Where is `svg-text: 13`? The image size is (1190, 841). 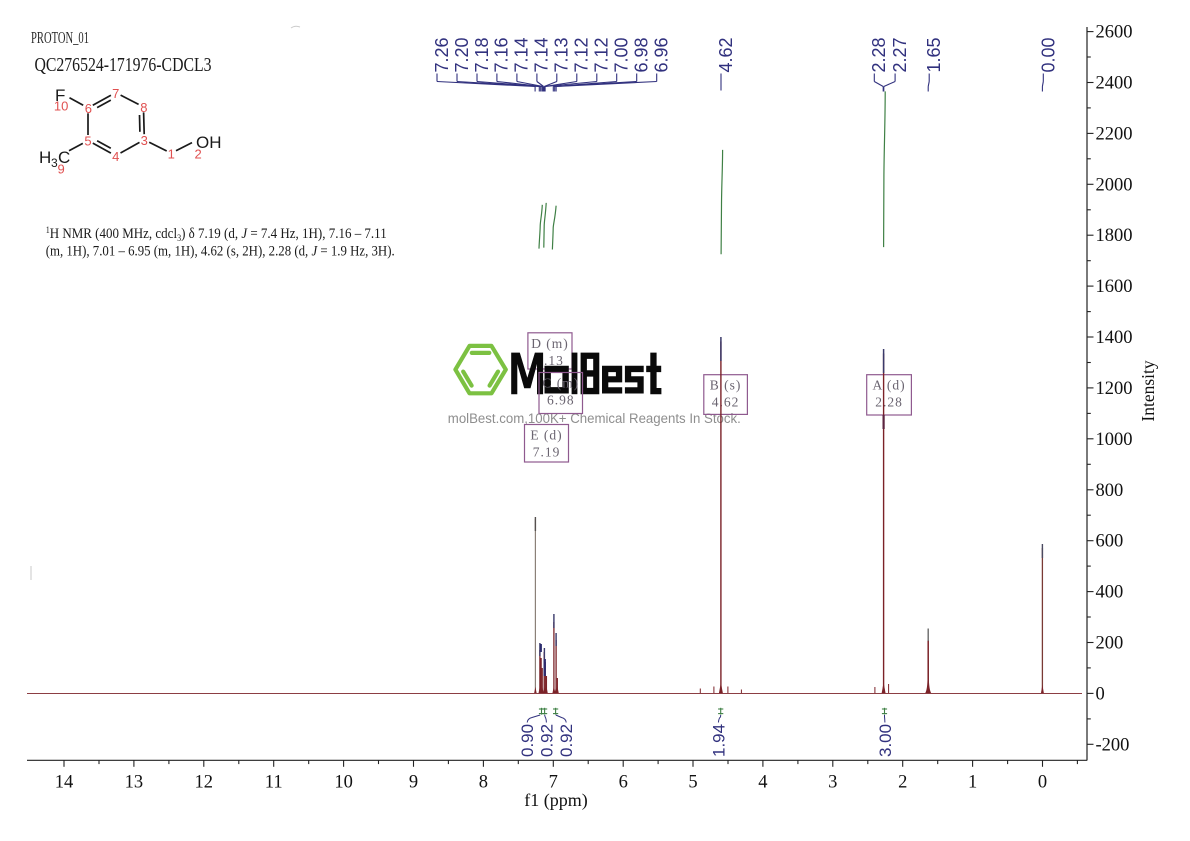
svg-text: 13 is located at coordinates (134, 783).